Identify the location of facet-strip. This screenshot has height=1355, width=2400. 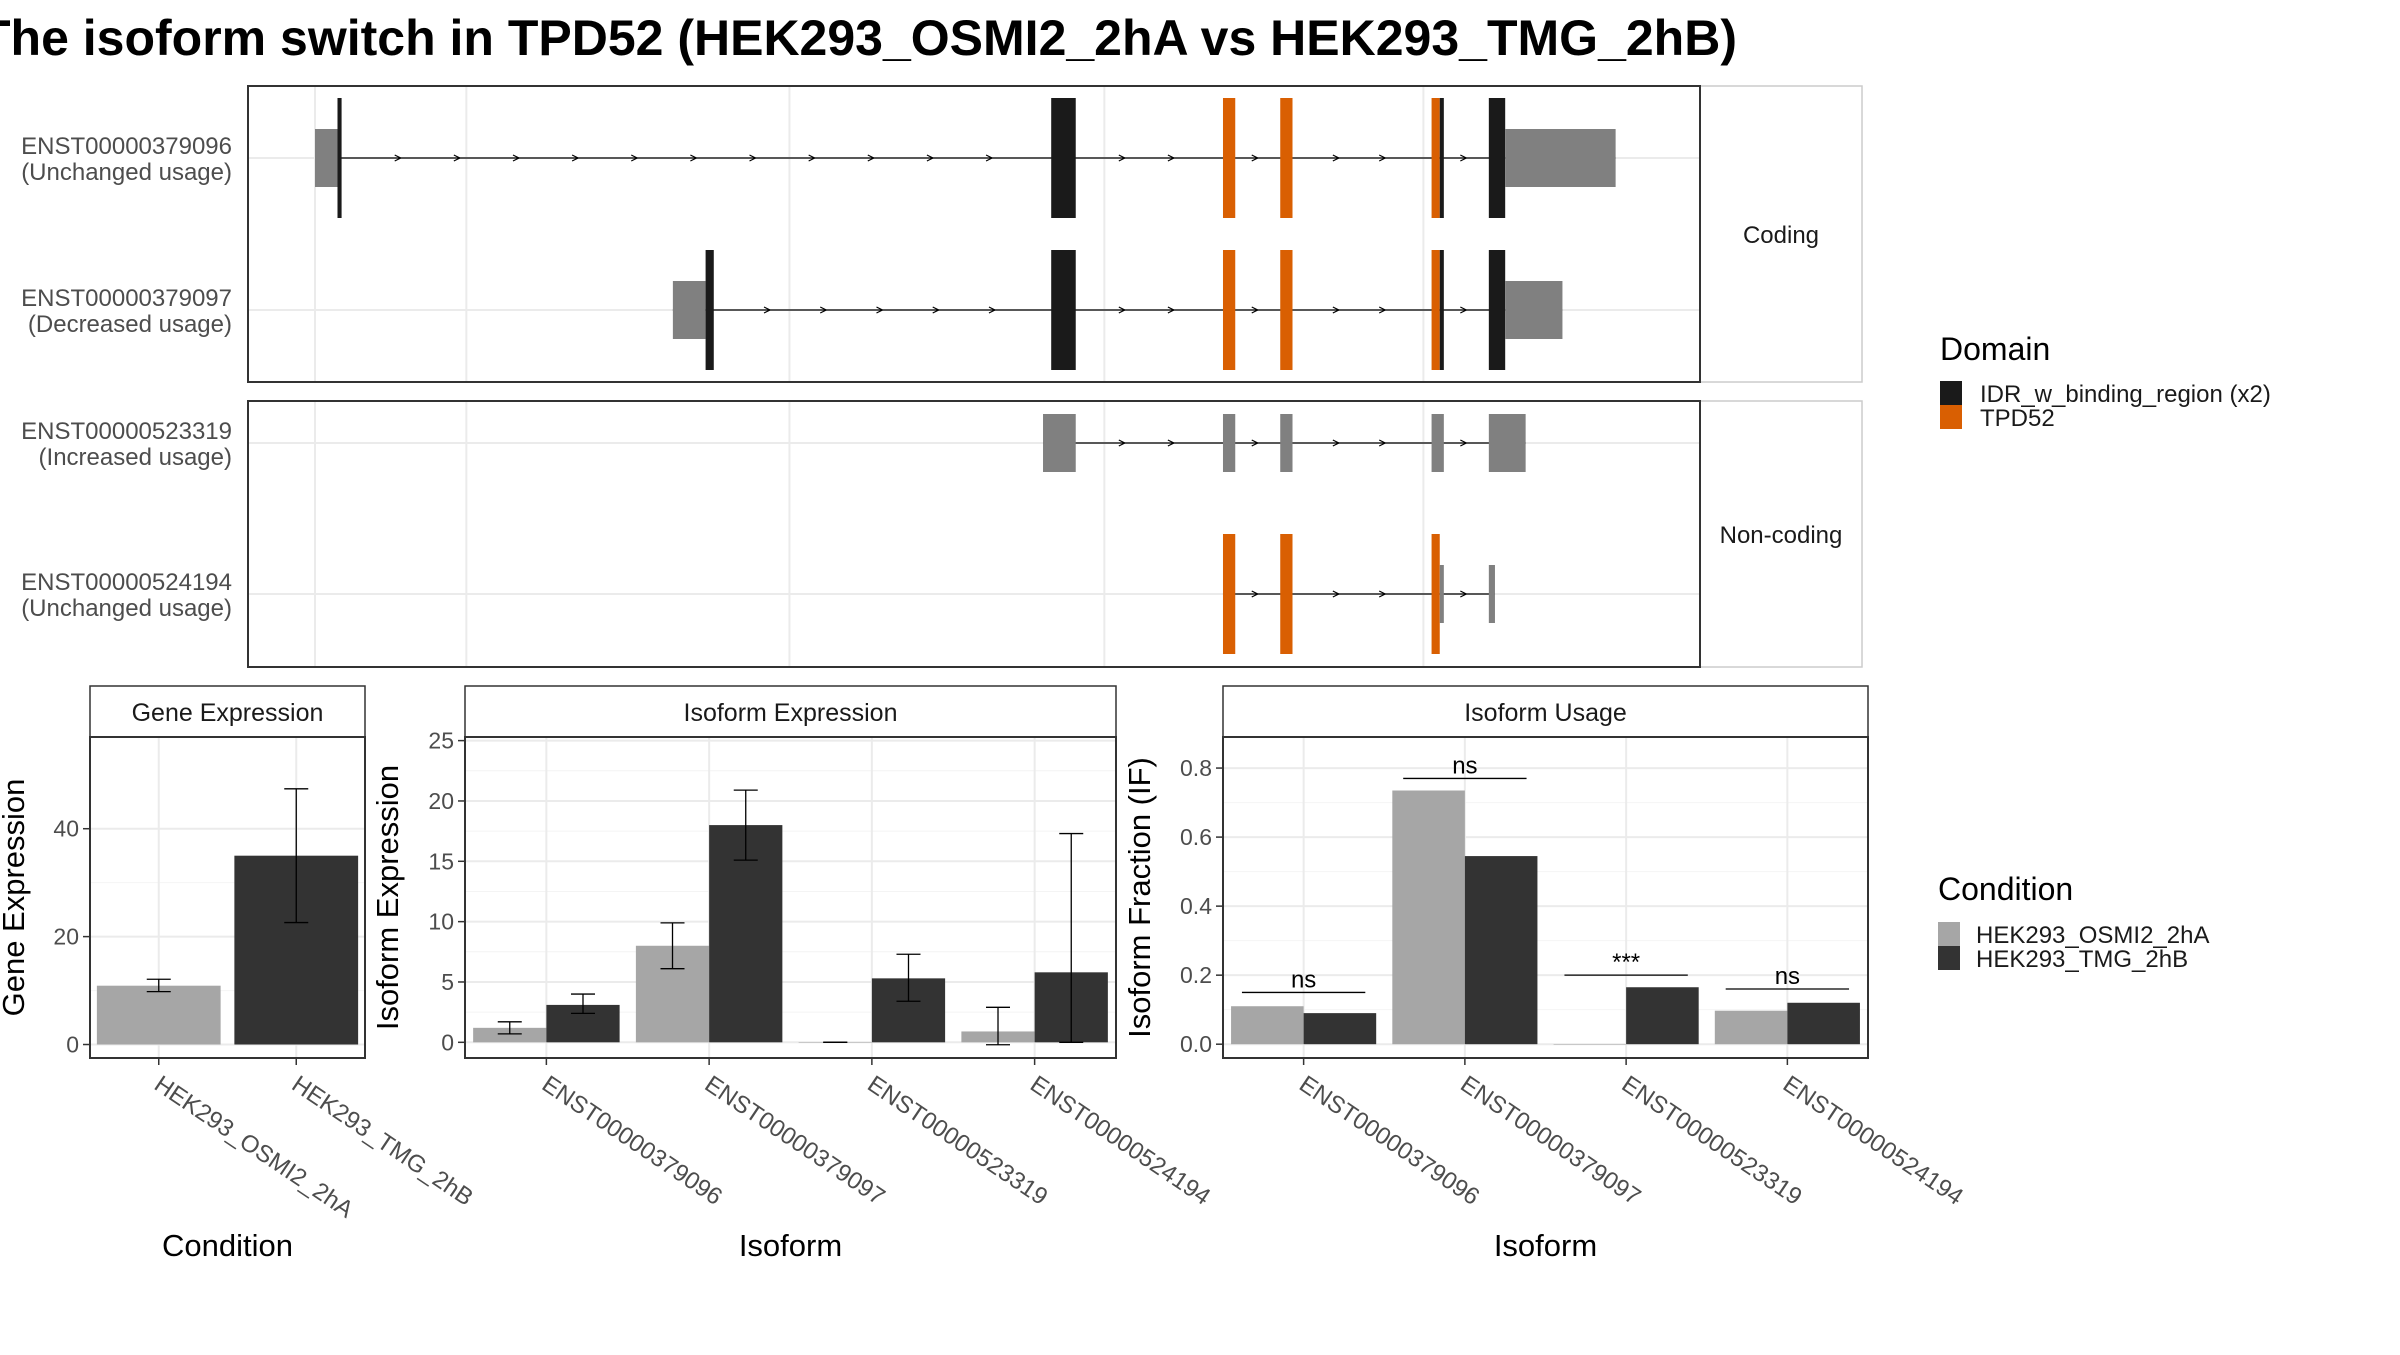
(1781, 534).